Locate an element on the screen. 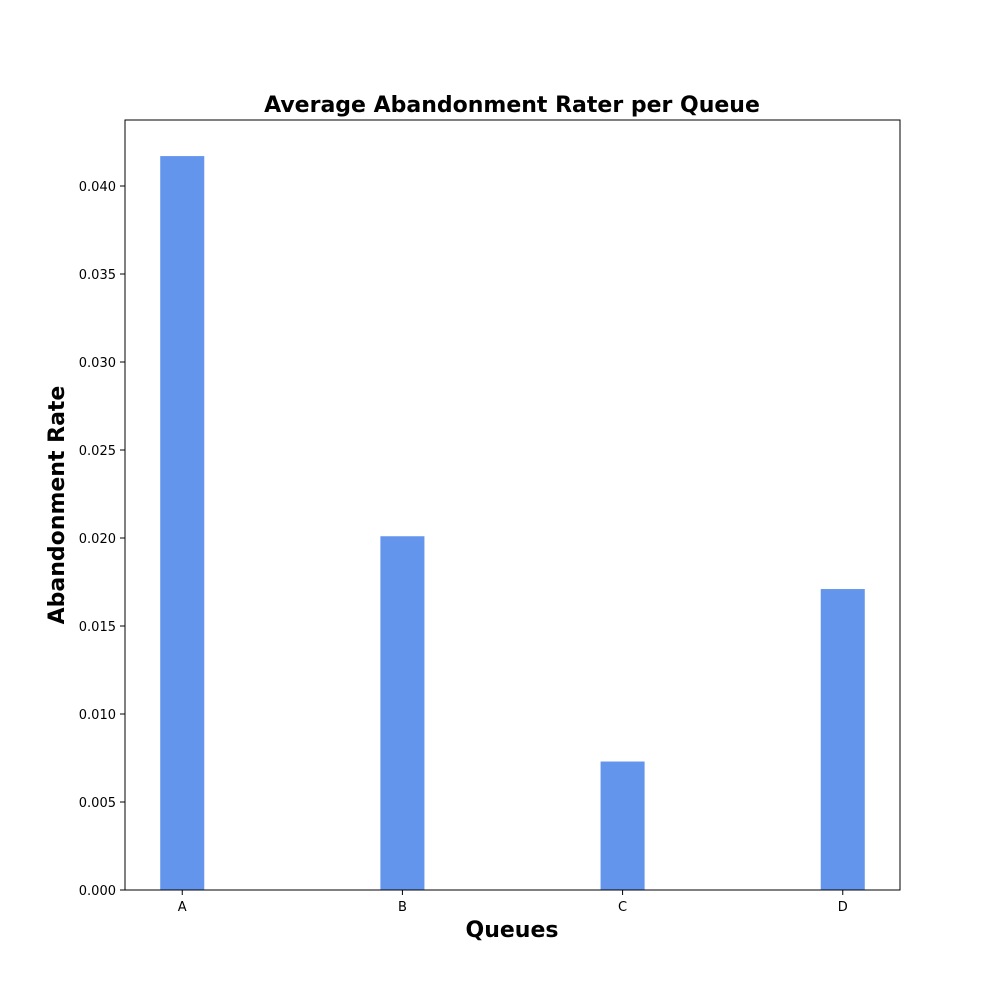  y-tick-label: 0.035 is located at coordinates (97, 275).